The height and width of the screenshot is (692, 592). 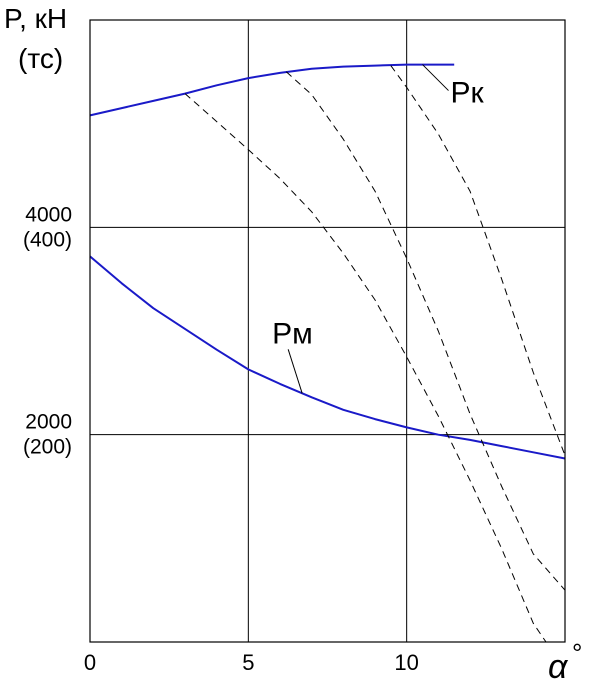 I want to click on y-tick-sublabel: (400), so click(x=47, y=239).